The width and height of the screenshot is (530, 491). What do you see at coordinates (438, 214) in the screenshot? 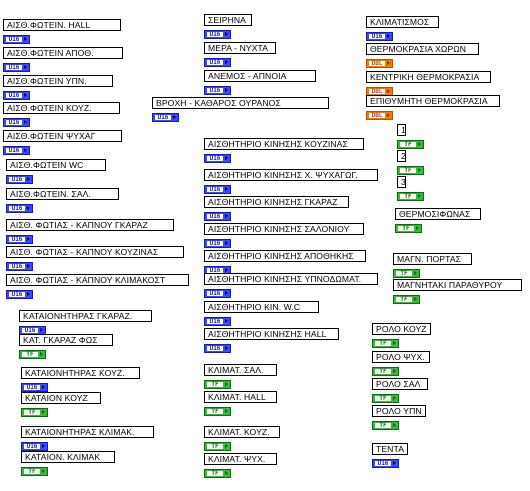
I see `terminal-label: ΘΕΡΜΟΣΙΦΩΝΑΣ` at bounding box center [438, 214].